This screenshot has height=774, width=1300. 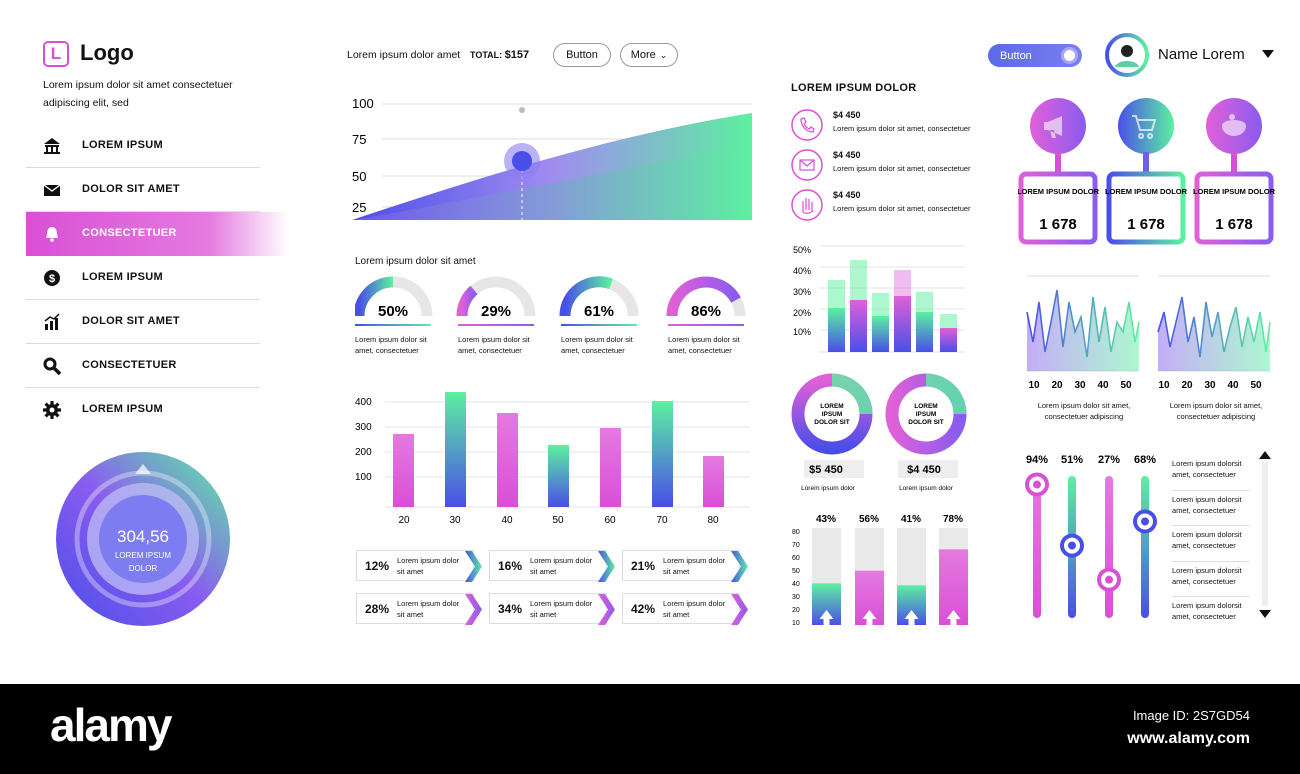 I want to click on pb-label: 43%, so click(x=826, y=519).